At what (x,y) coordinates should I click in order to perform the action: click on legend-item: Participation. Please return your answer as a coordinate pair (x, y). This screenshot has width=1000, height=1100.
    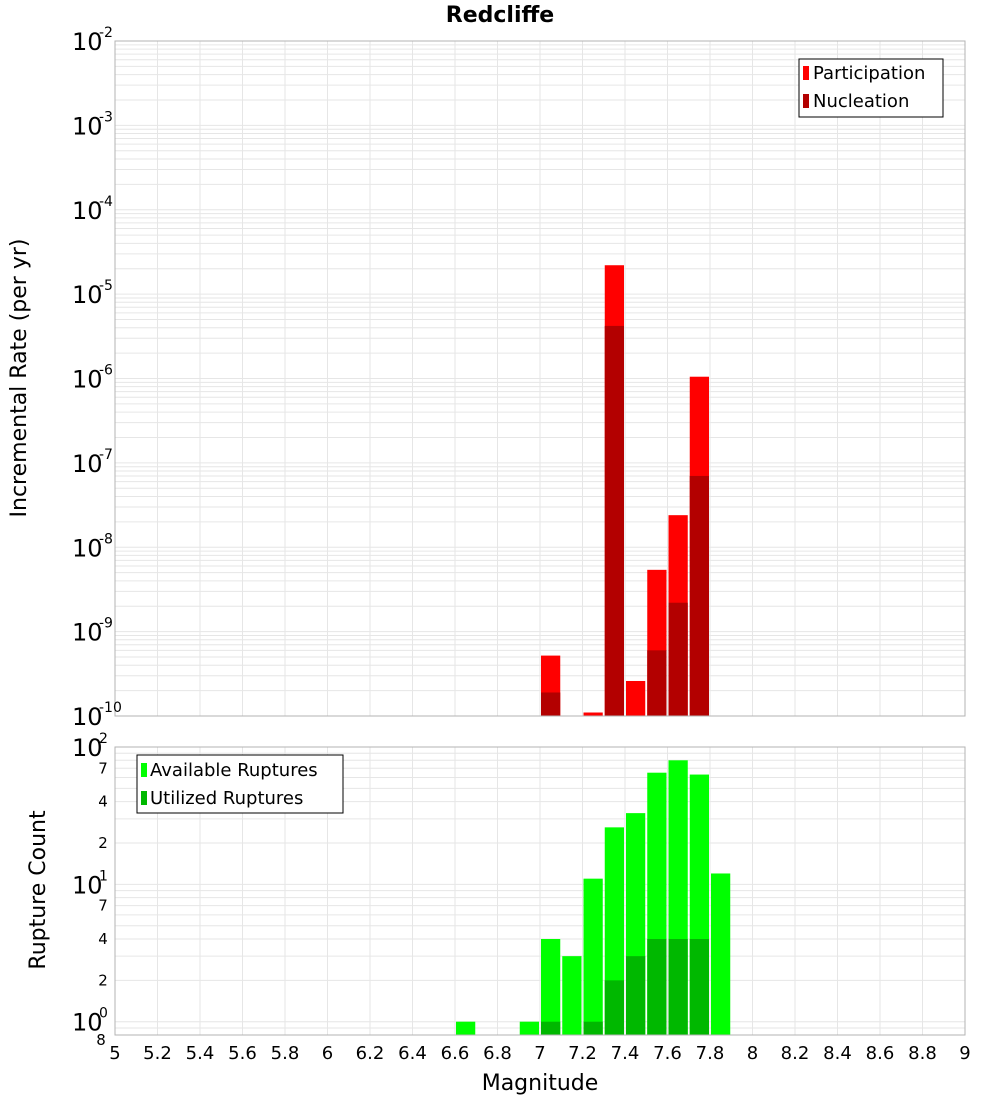
    Looking at the image, I should click on (869, 73).